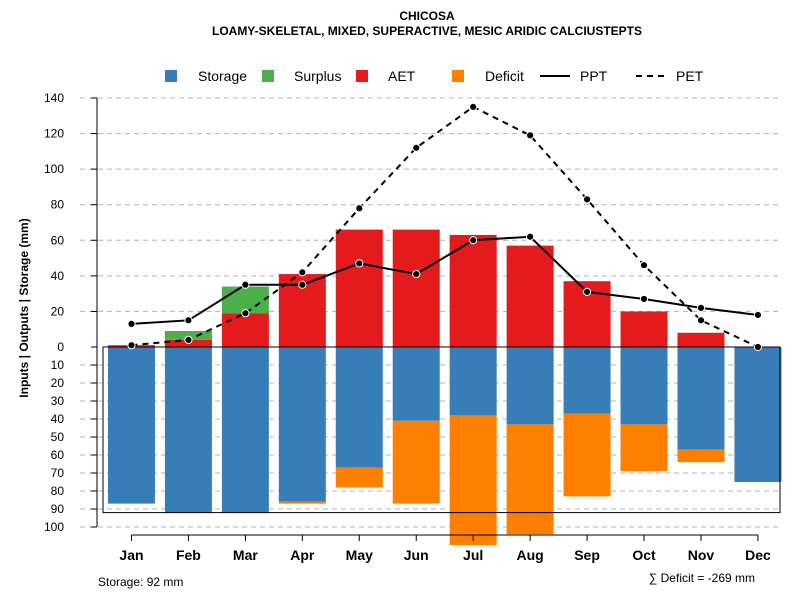 This screenshot has height=600, width=800. I want to click on y-tick-label: 140, so click(54, 98).